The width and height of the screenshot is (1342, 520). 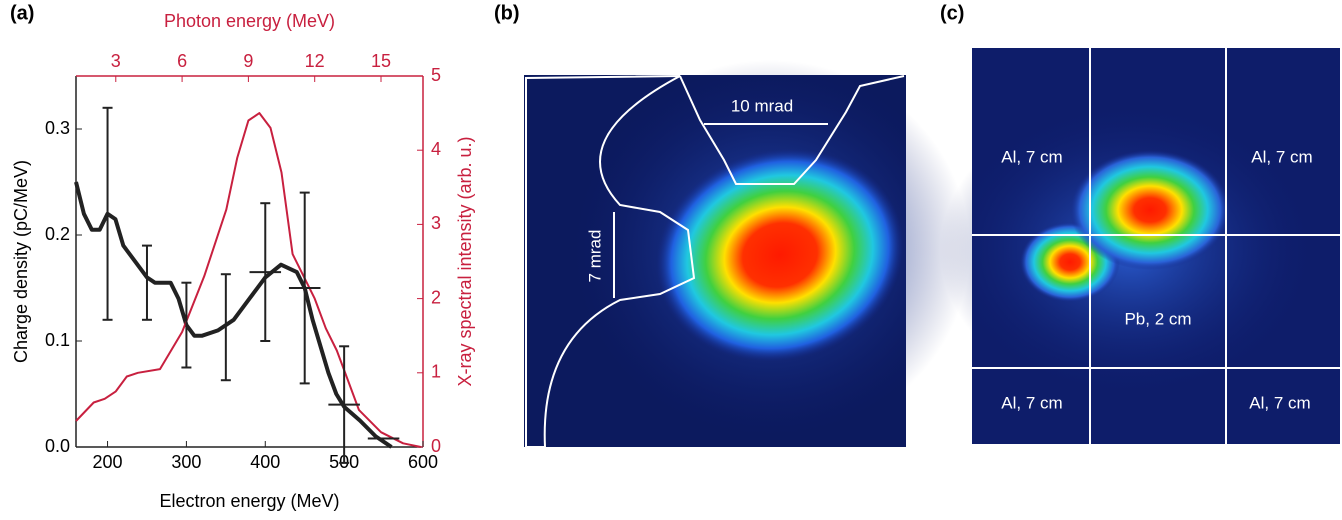 What do you see at coordinates (57, 128) in the screenshot?
I see `y-tick-label: 0.3` at bounding box center [57, 128].